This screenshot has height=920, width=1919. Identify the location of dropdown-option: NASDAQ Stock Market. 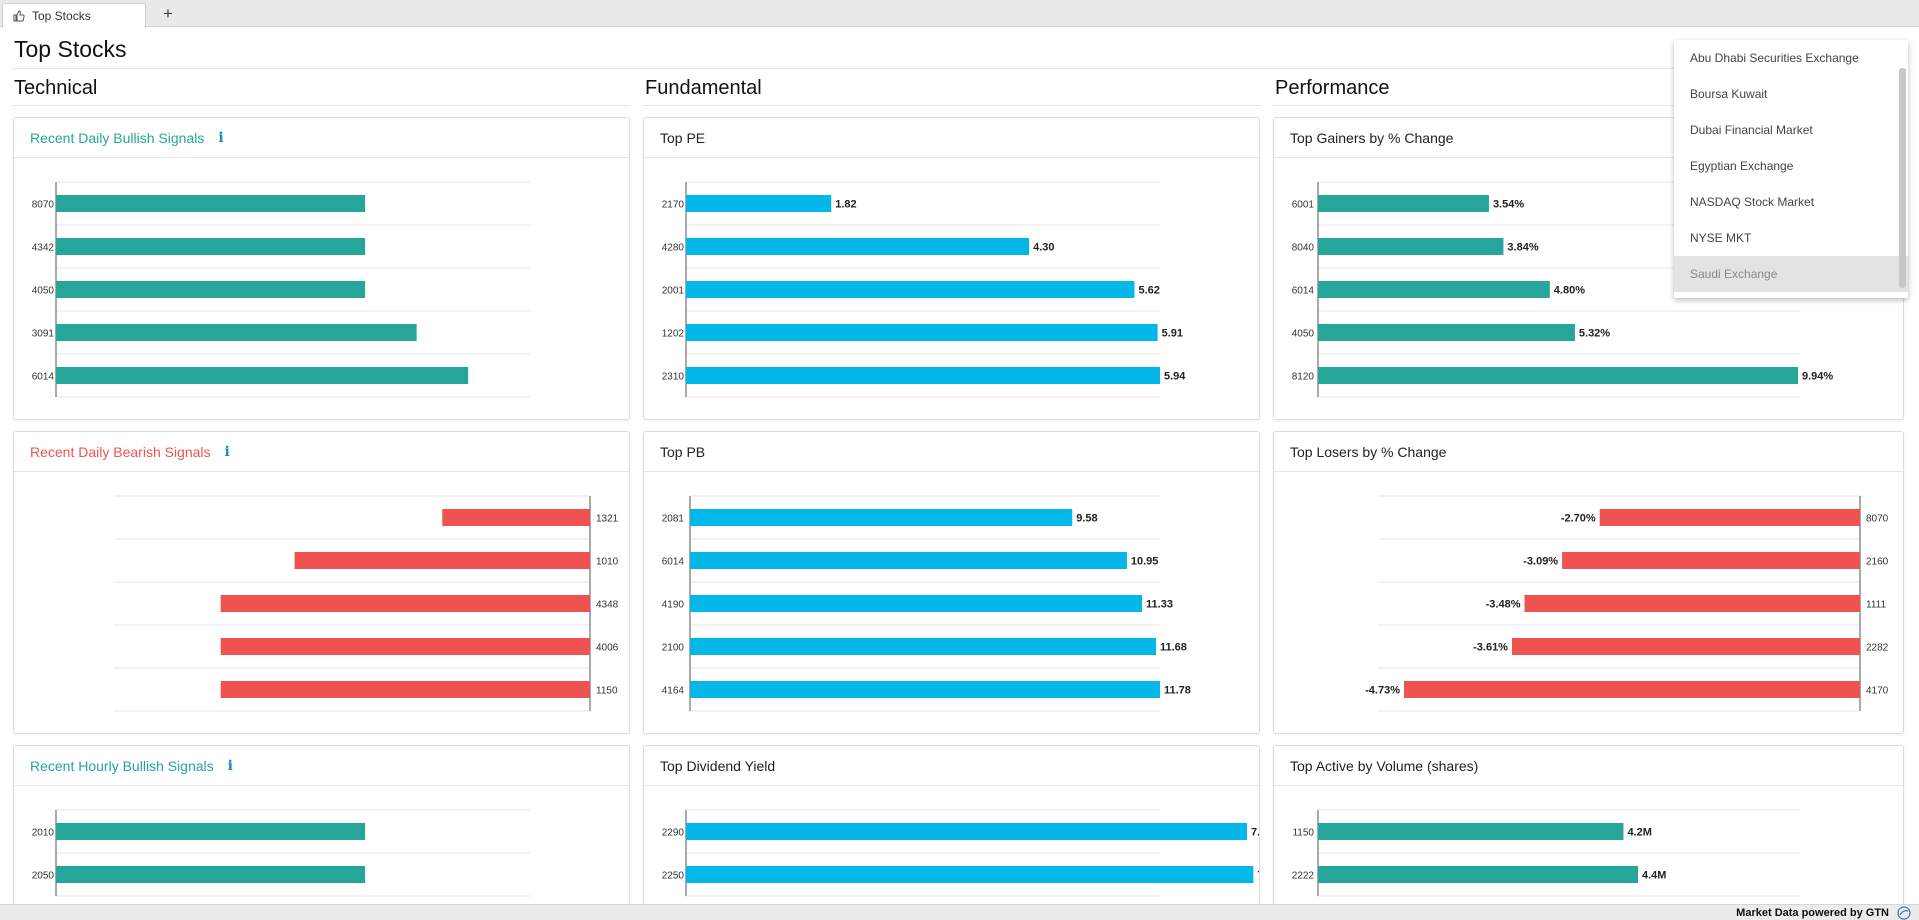
(1752, 202).